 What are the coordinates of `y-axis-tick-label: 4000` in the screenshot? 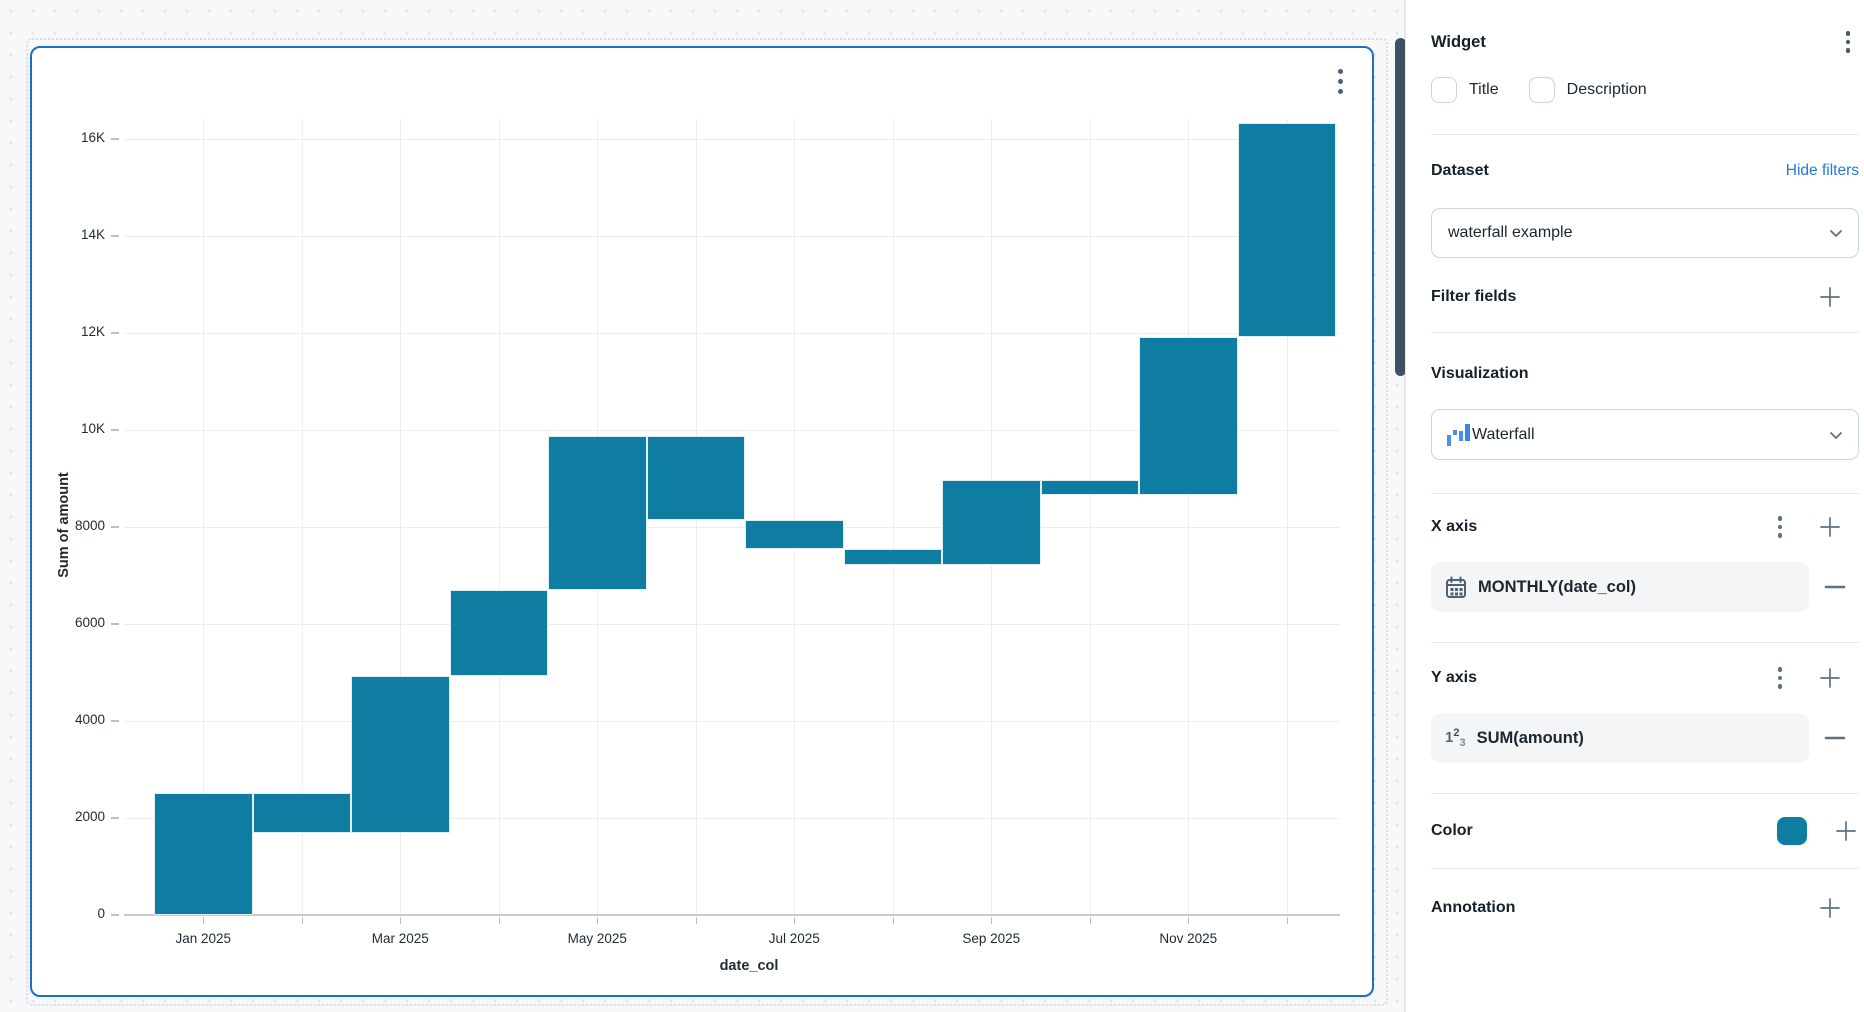 It's located at (89, 719).